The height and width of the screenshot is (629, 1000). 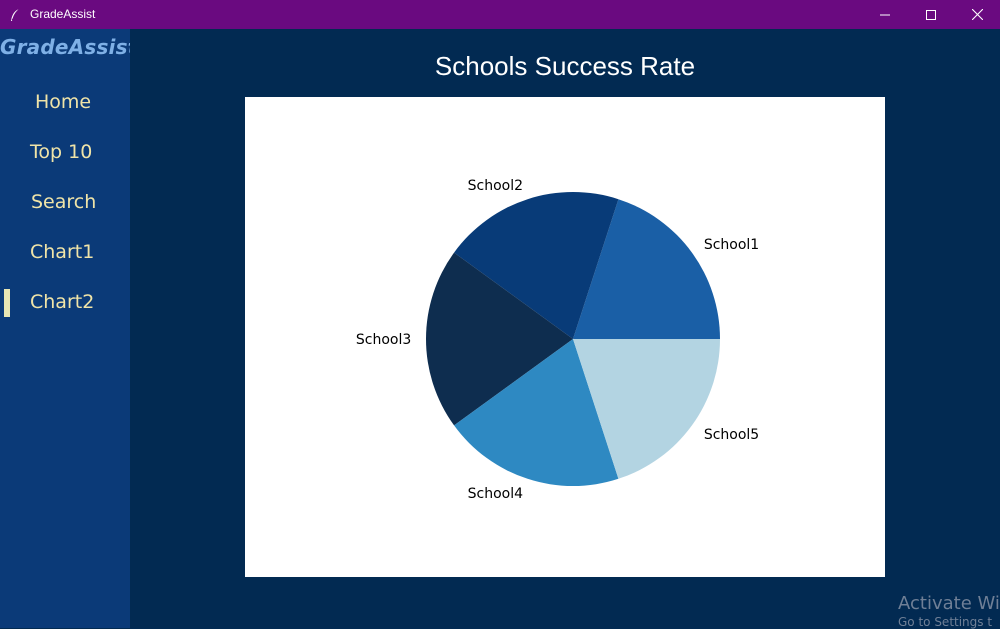 What do you see at coordinates (69, 47) in the screenshot?
I see `app-logo: GradeAssist` at bounding box center [69, 47].